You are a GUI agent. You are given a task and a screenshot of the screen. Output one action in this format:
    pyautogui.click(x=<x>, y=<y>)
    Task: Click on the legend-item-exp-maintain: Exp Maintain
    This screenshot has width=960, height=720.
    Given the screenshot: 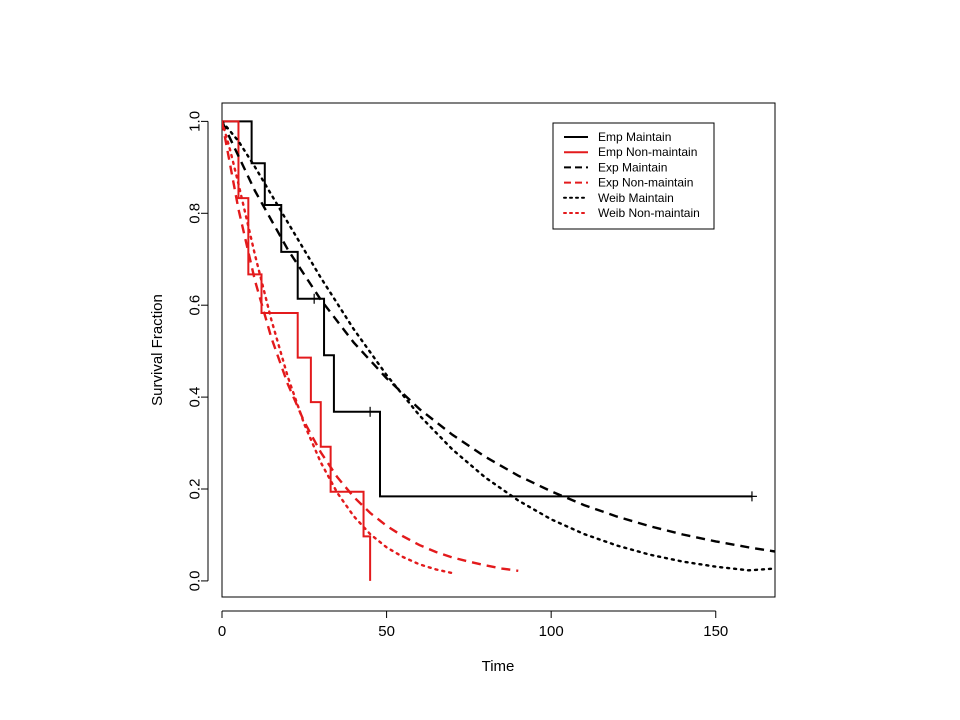 What is the action you would take?
    pyautogui.click(x=615, y=167)
    